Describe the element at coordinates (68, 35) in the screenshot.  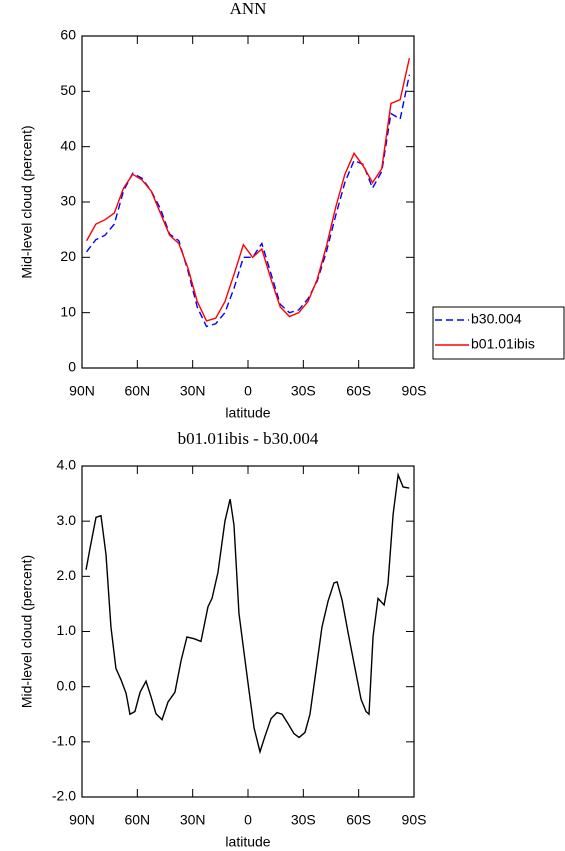
I see `y-tick-label: 60` at that location.